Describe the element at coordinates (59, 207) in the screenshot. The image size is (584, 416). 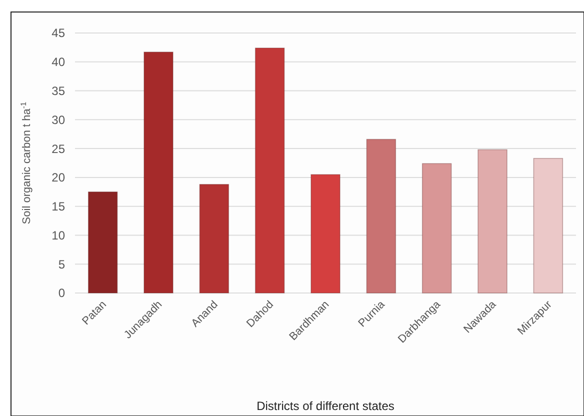
I see `y-tick-label: 15` at that location.